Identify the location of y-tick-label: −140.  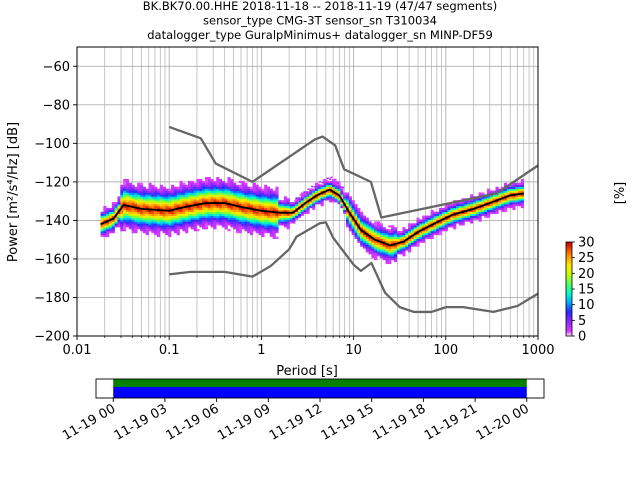
(52, 221).